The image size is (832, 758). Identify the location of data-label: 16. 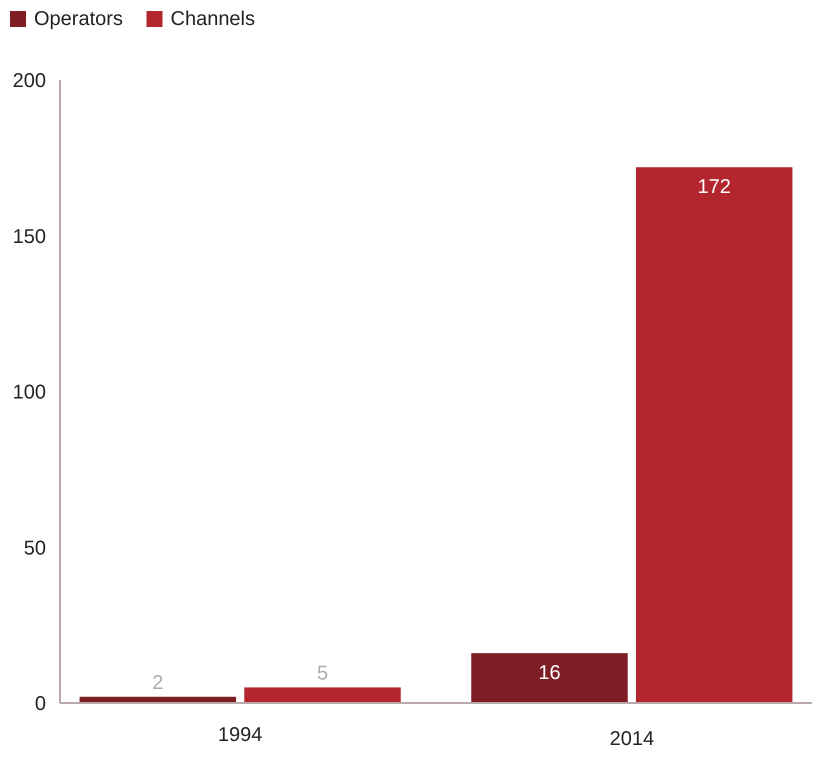
(549, 673).